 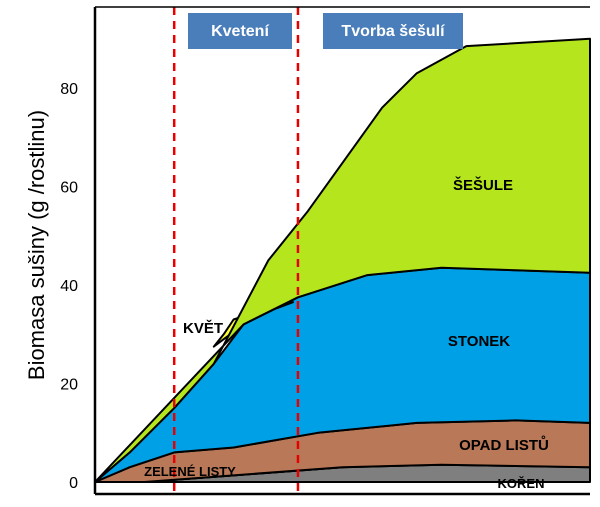 What do you see at coordinates (73, 483) in the screenshot?
I see `y-tick-label: 0` at bounding box center [73, 483].